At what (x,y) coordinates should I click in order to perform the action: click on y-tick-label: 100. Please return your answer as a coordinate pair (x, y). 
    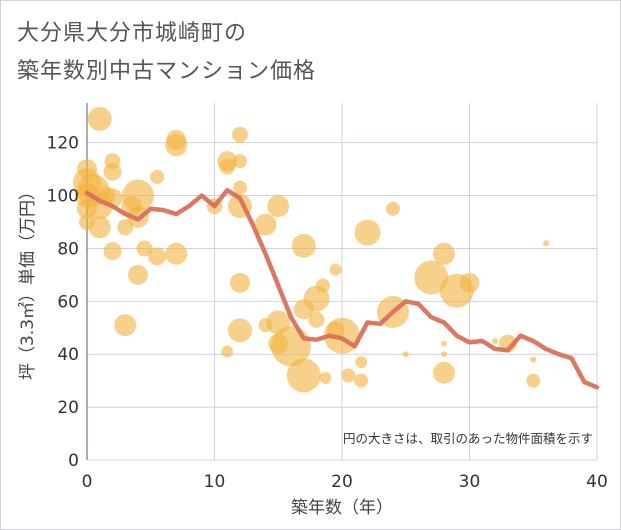
    Looking at the image, I should click on (63, 197).